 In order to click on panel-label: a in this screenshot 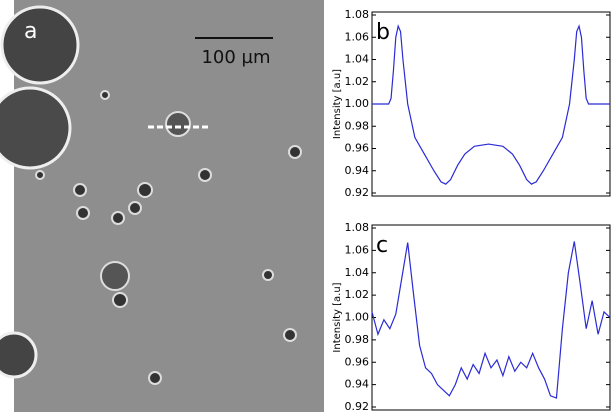, I will do `click(30, 31)`.